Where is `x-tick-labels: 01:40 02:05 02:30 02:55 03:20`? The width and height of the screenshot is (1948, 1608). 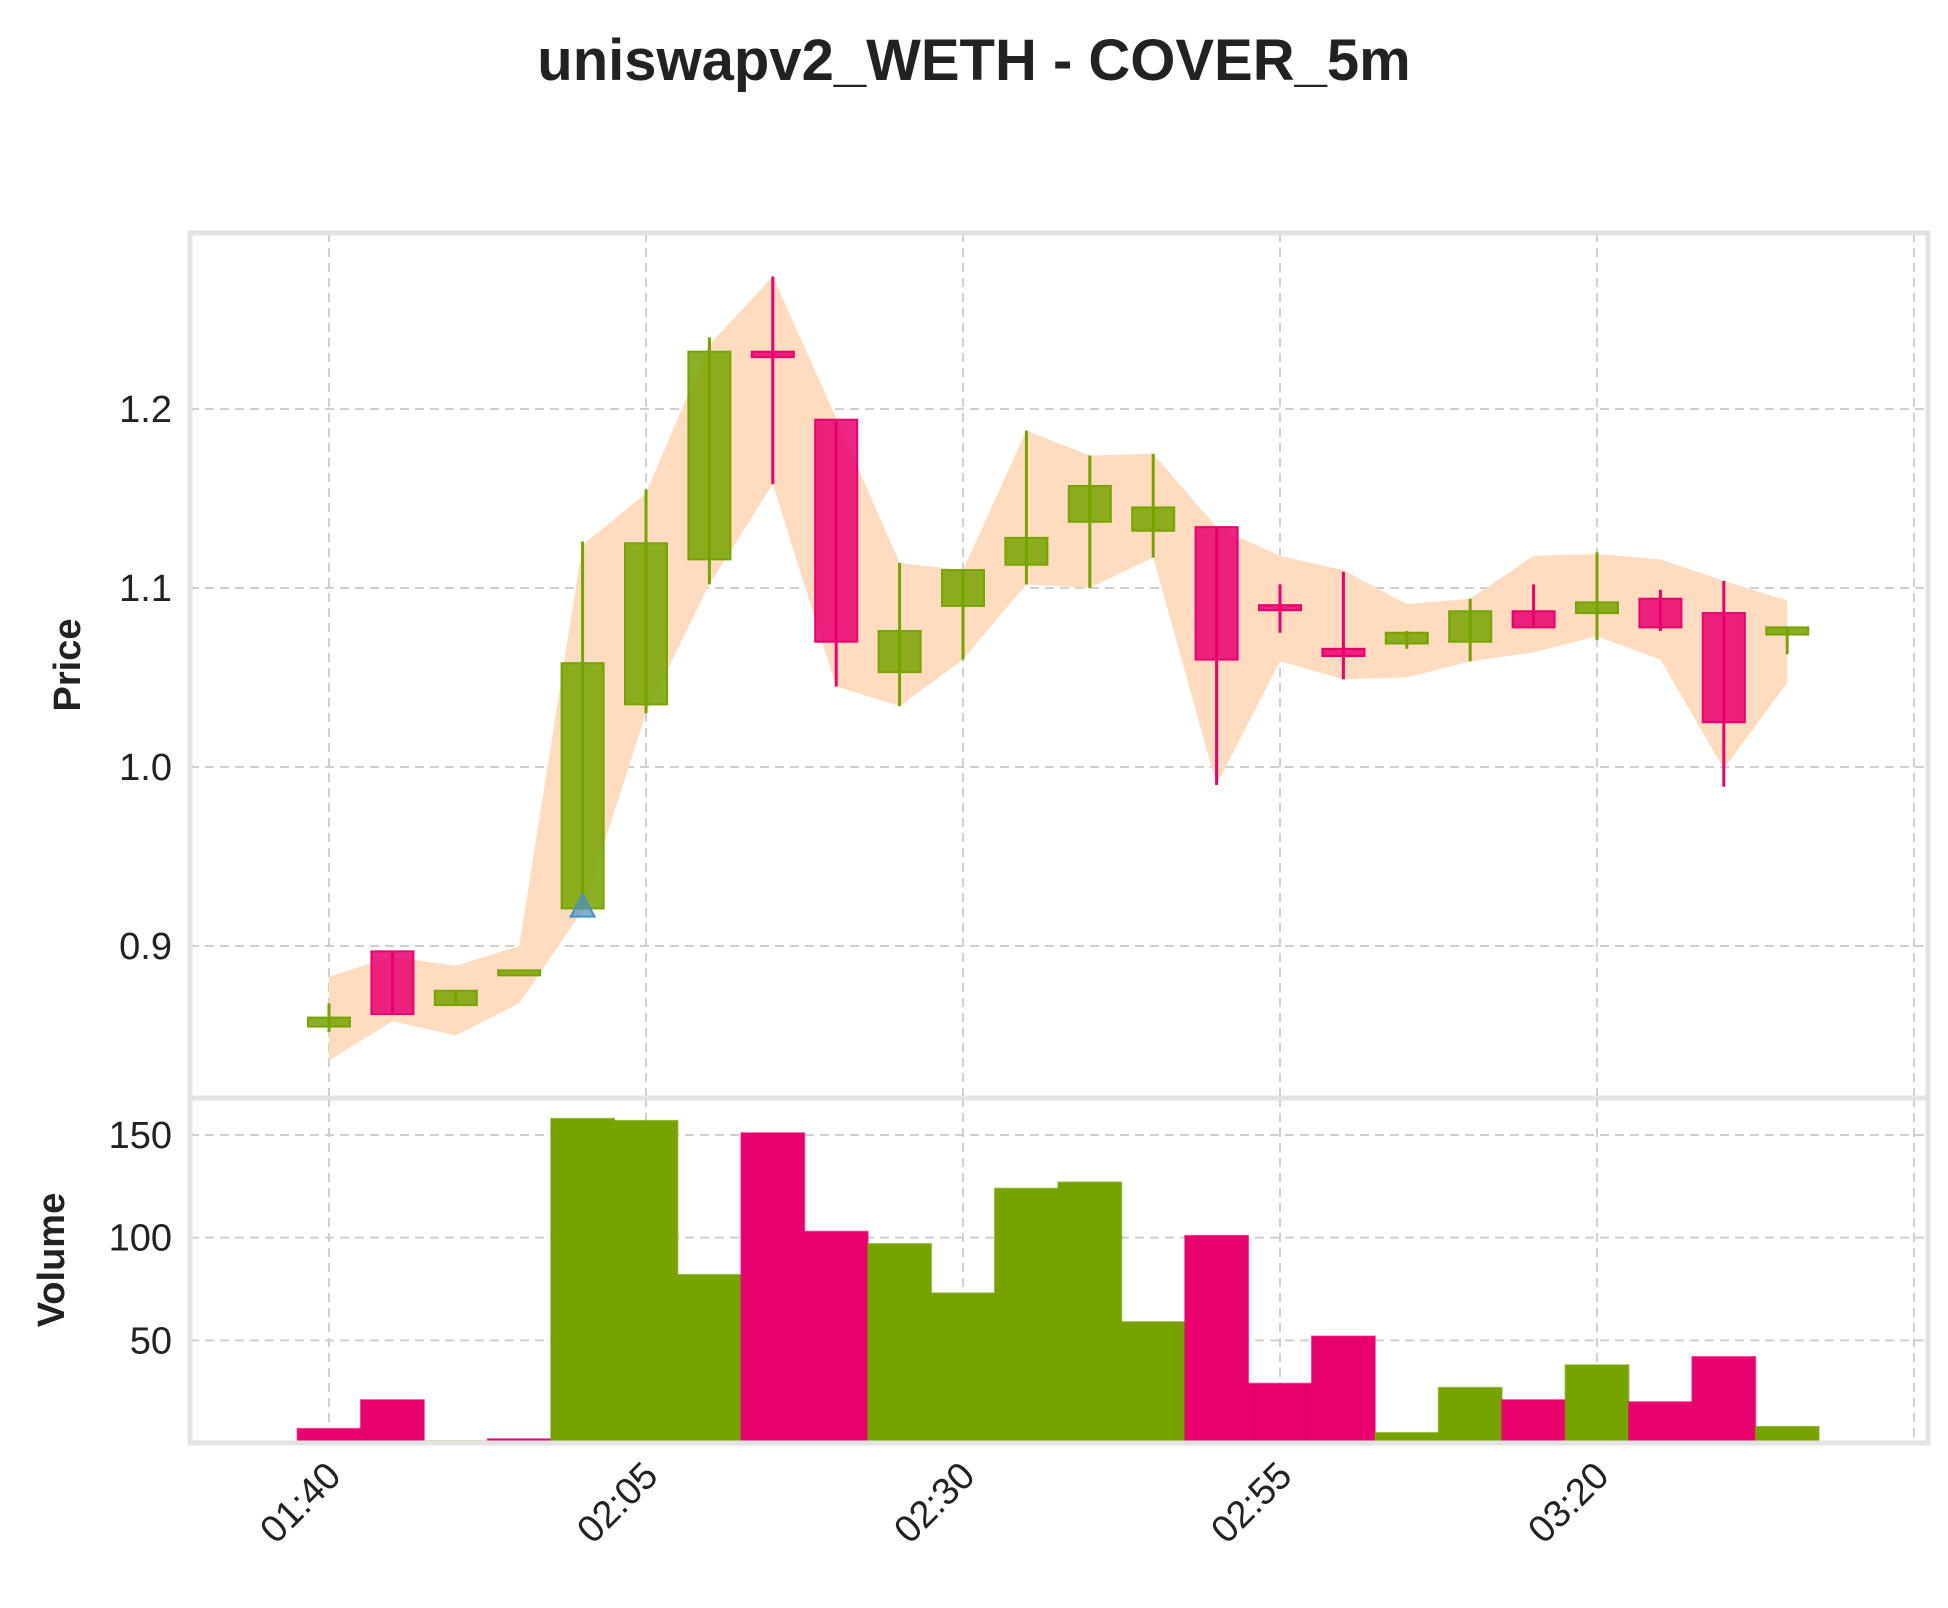 x-tick-labels: 01:40 02:05 02:30 02:55 03:20 is located at coordinates (934, 1503).